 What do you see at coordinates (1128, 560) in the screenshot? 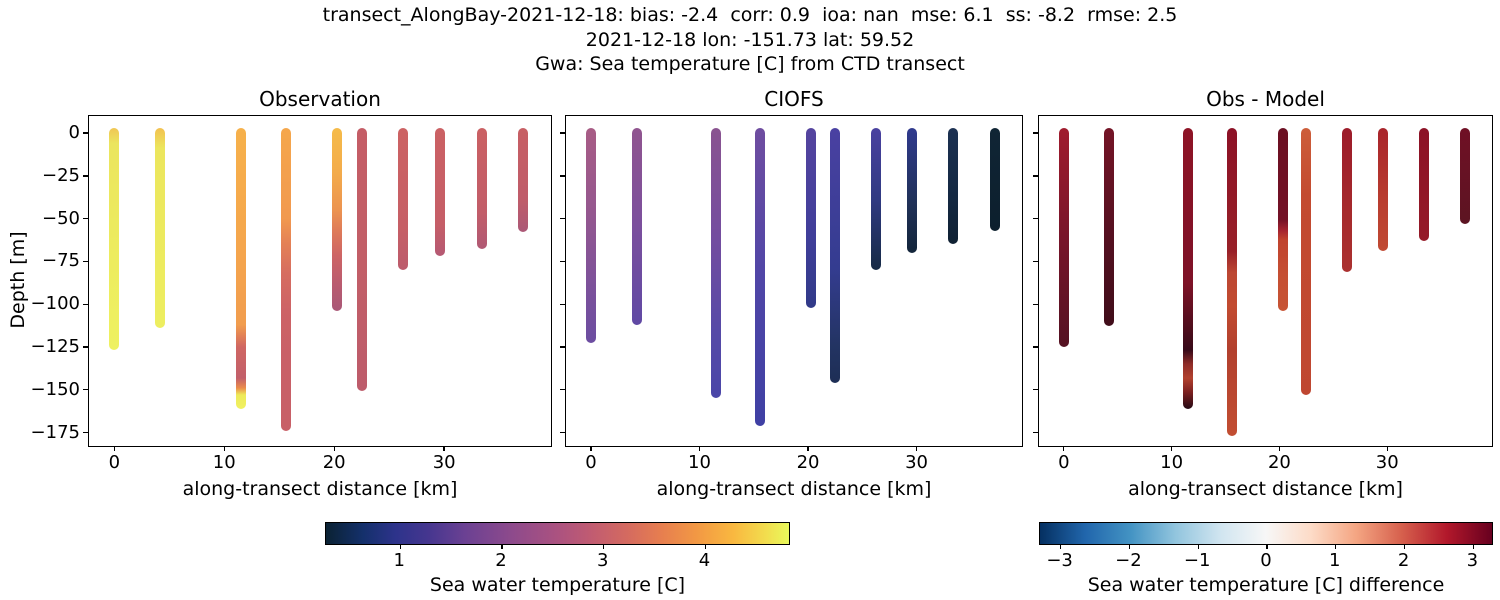
I see `colorbar-tick-label: −2` at bounding box center [1128, 560].